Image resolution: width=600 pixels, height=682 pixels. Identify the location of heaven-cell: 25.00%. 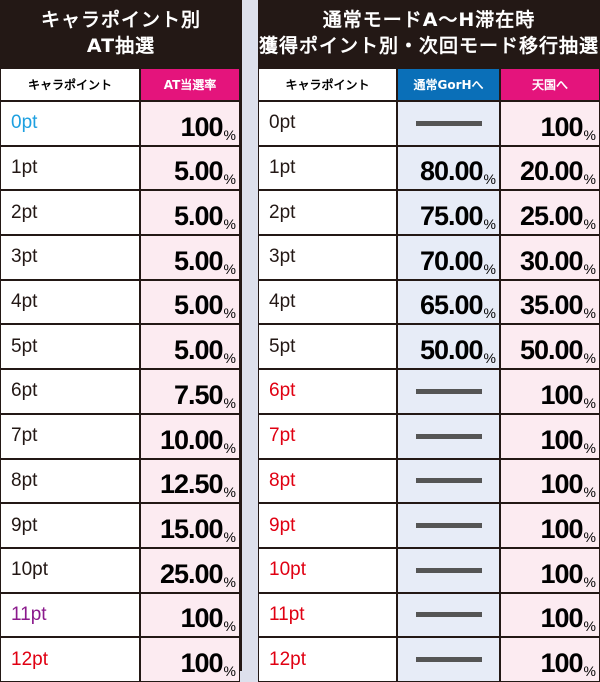
(550, 213).